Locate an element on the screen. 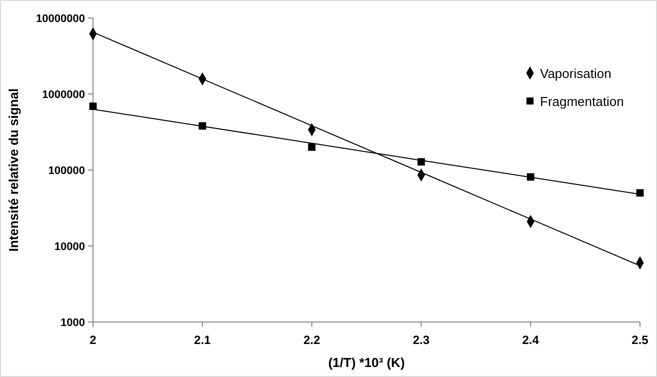  y-tick-label: 10000000 is located at coordinates (60, 19).